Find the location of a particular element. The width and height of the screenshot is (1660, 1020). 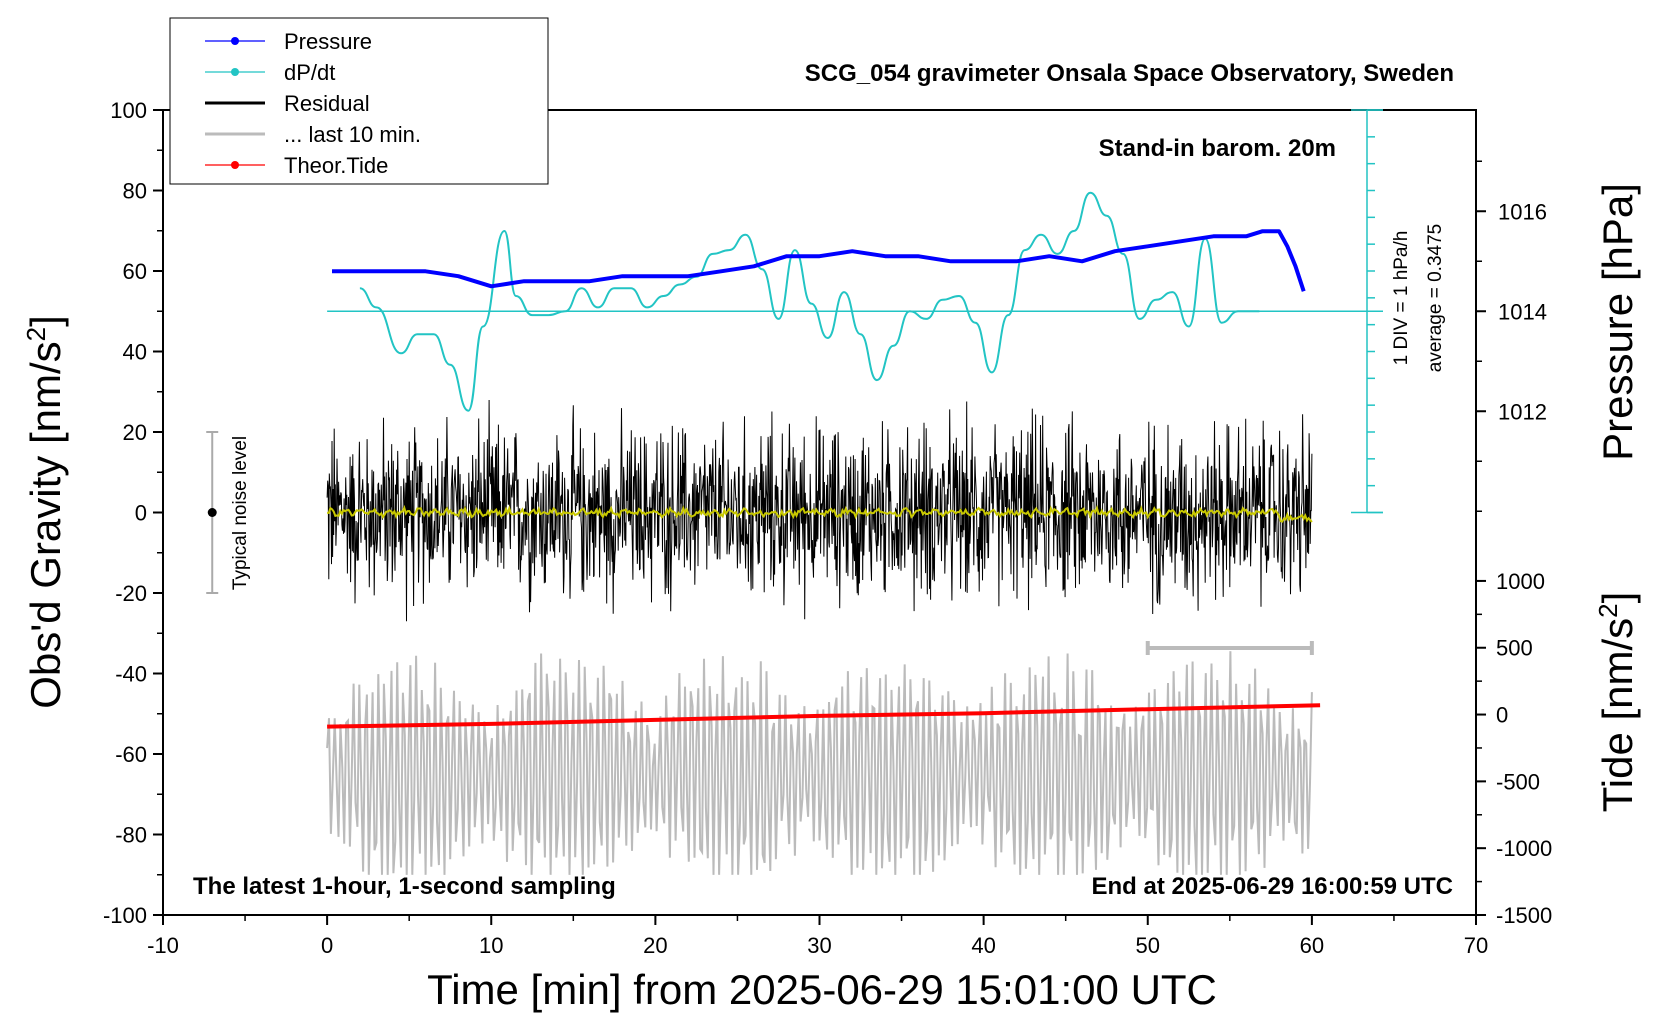

last-10-min-series is located at coordinates (819, 763).